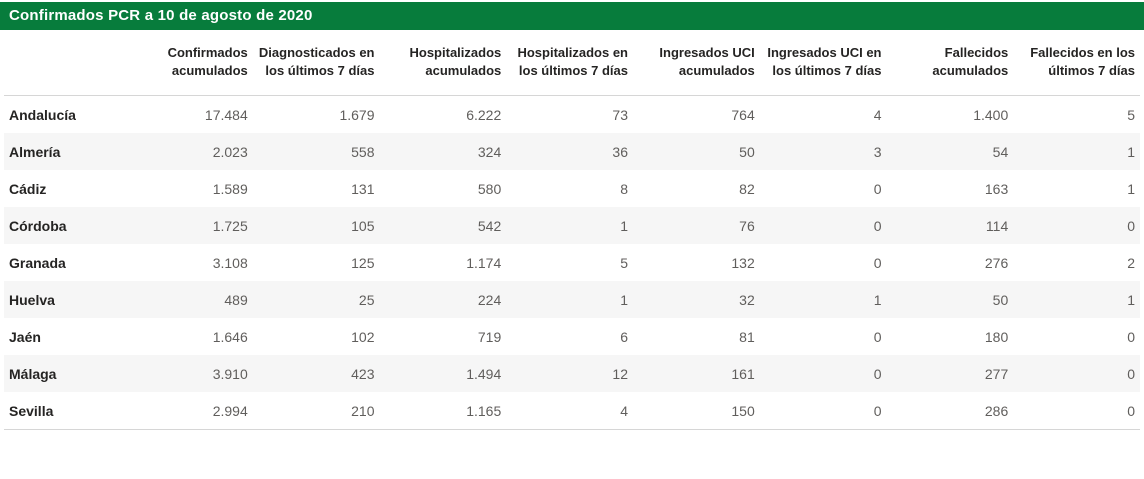 Image resolution: width=1144 pixels, height=479 pixels. What do you see at coordinates (572, 115) in the screenshot?
I see `table-row: Andalucía 17.484 1.679 6.222 73 764 4 1.400 5` at bounding box center [572, 115].